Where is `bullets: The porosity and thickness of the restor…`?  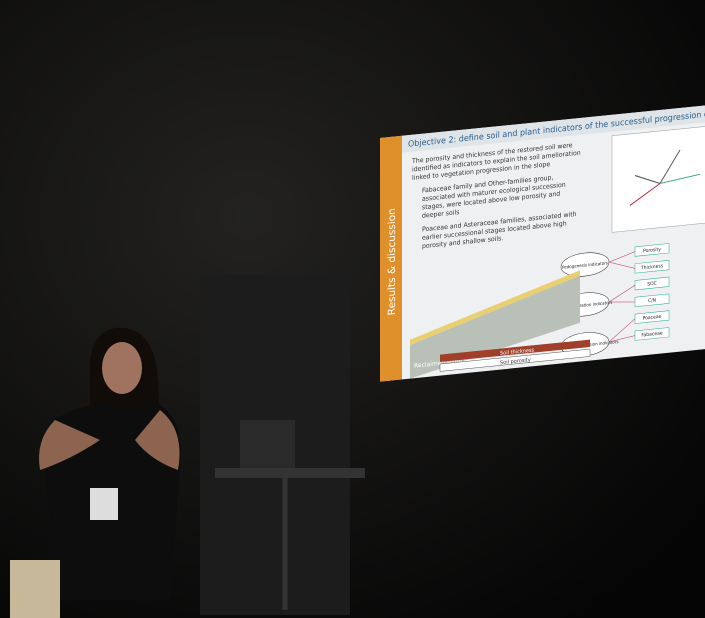 bullets: The porosity and thickness of the restor… is located at coordinates (496, 196).